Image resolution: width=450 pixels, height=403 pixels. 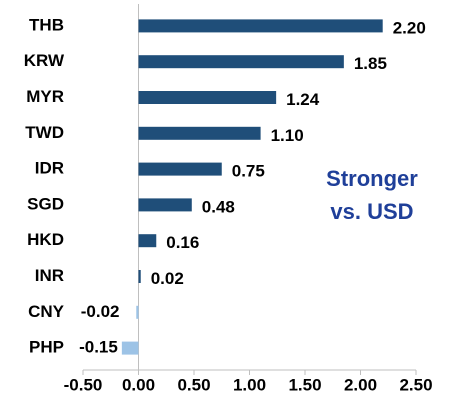 What do you see at coordinates (248, 171) in the screenshot?
I see `value-label: 0.75` at bounding box center [248, 171].